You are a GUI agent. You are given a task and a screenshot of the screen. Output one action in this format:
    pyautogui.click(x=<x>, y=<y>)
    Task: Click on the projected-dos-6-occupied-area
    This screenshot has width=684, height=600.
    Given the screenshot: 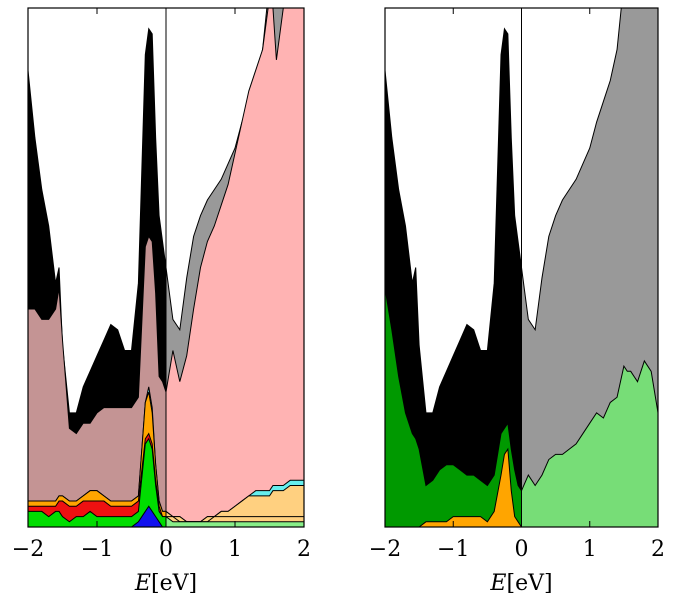 What is the action you would take?
    pyautogui.click(x=97, y=516)
    